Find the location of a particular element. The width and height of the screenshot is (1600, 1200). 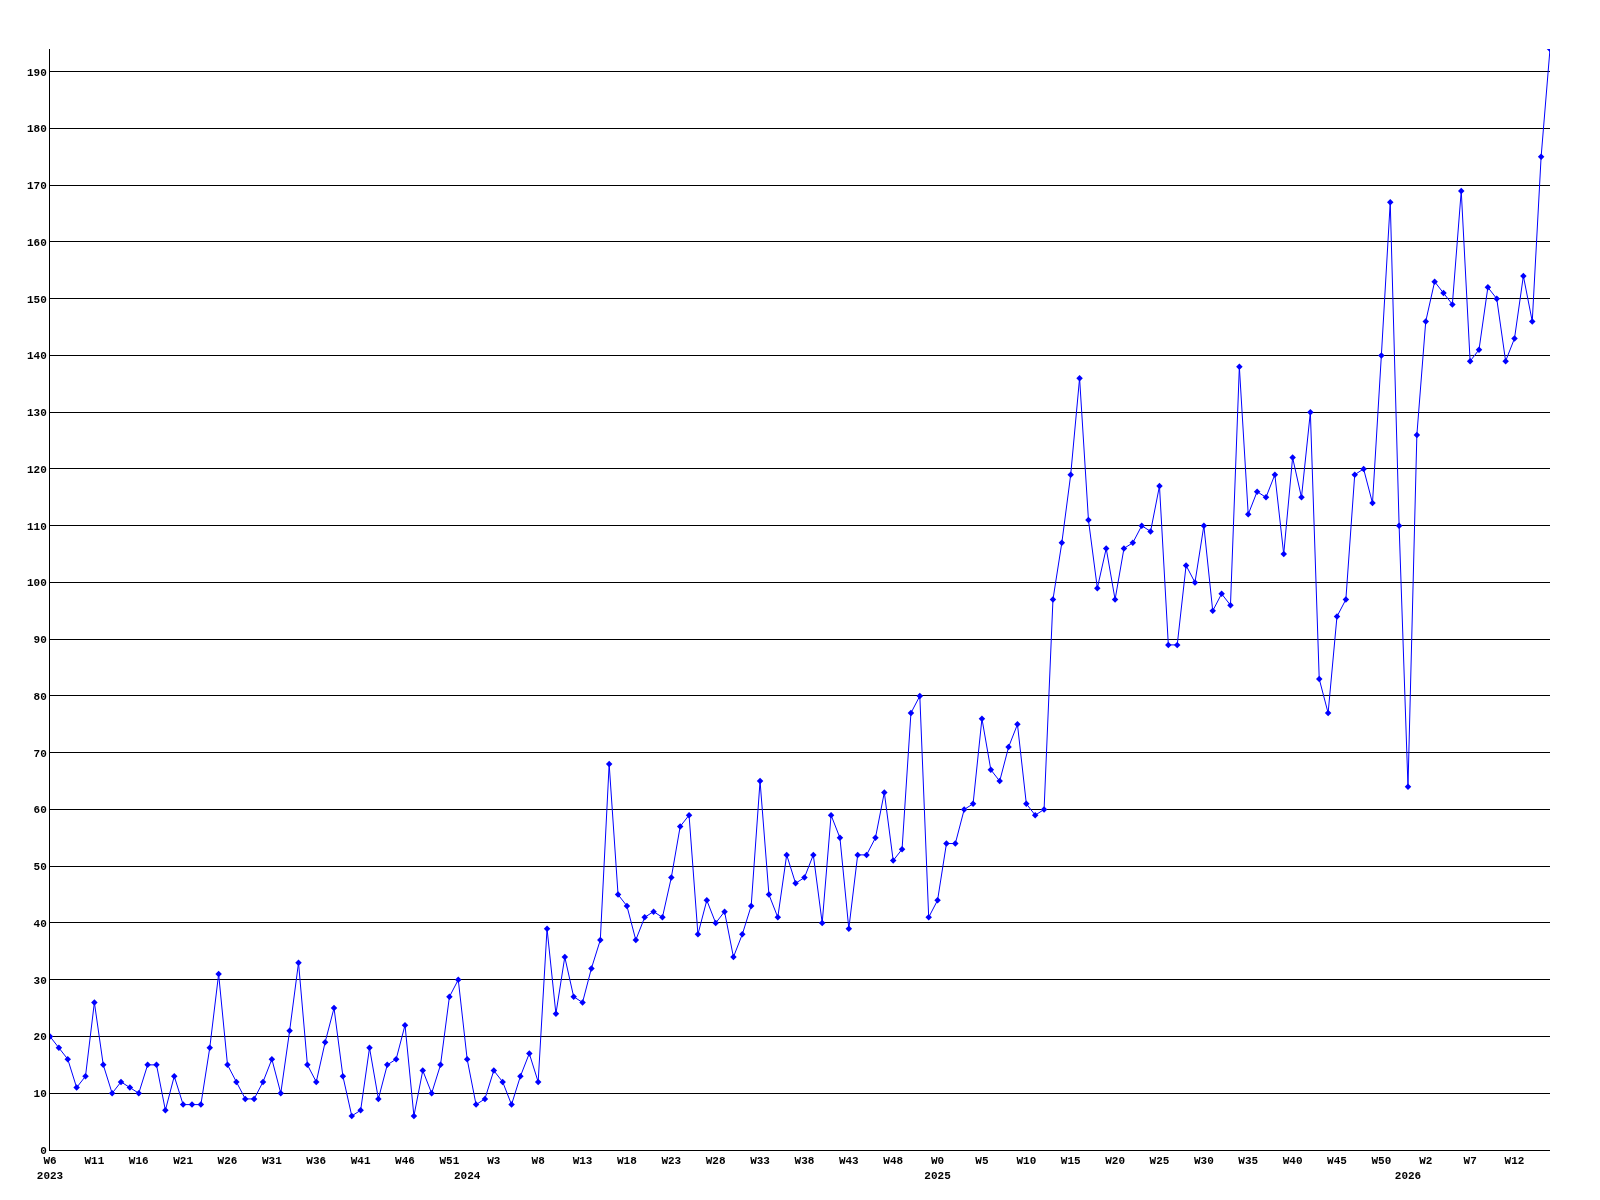

x-tick-label: W25 is located at coordinates (1159, 1161).